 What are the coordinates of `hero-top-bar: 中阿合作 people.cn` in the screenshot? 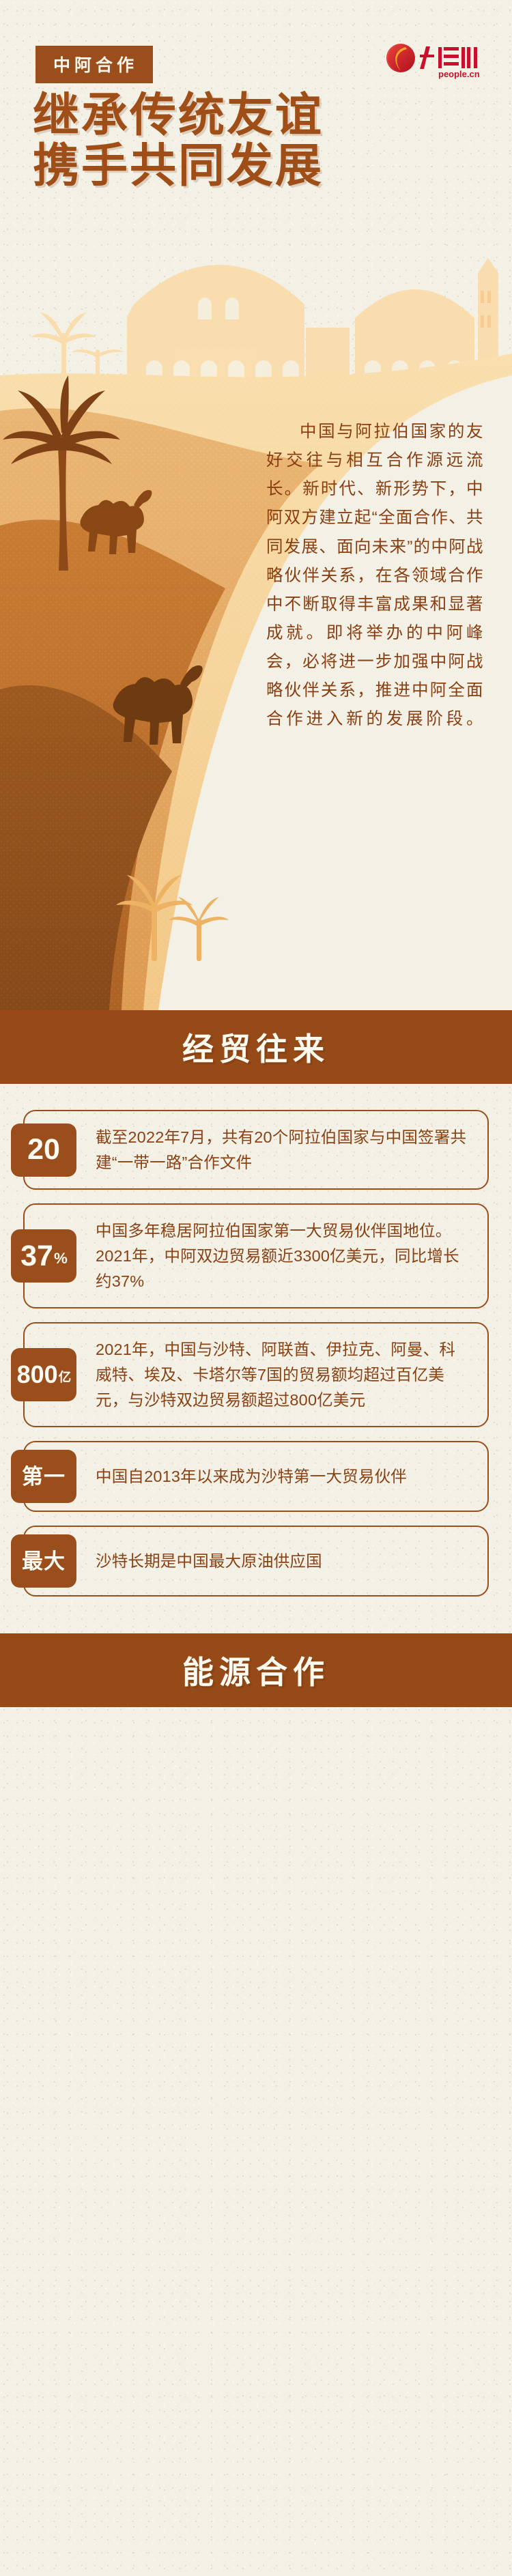 It's located at (256, 112).